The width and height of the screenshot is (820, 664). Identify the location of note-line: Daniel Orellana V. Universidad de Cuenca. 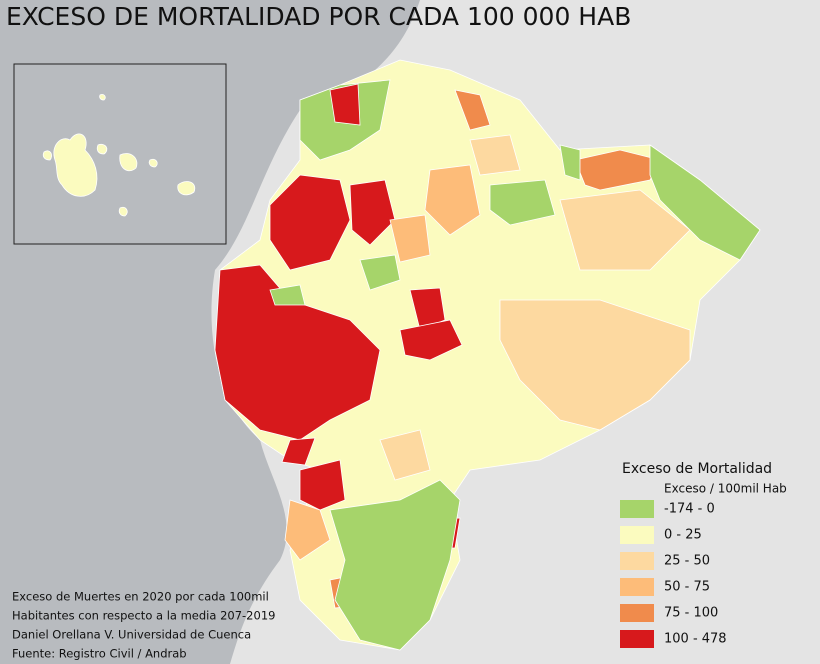
(131, 635).